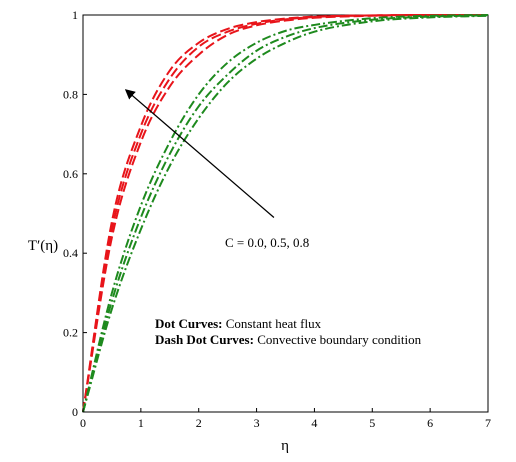  I want to click on legend-dot-title: Dot Curves:, so click(189, 323).